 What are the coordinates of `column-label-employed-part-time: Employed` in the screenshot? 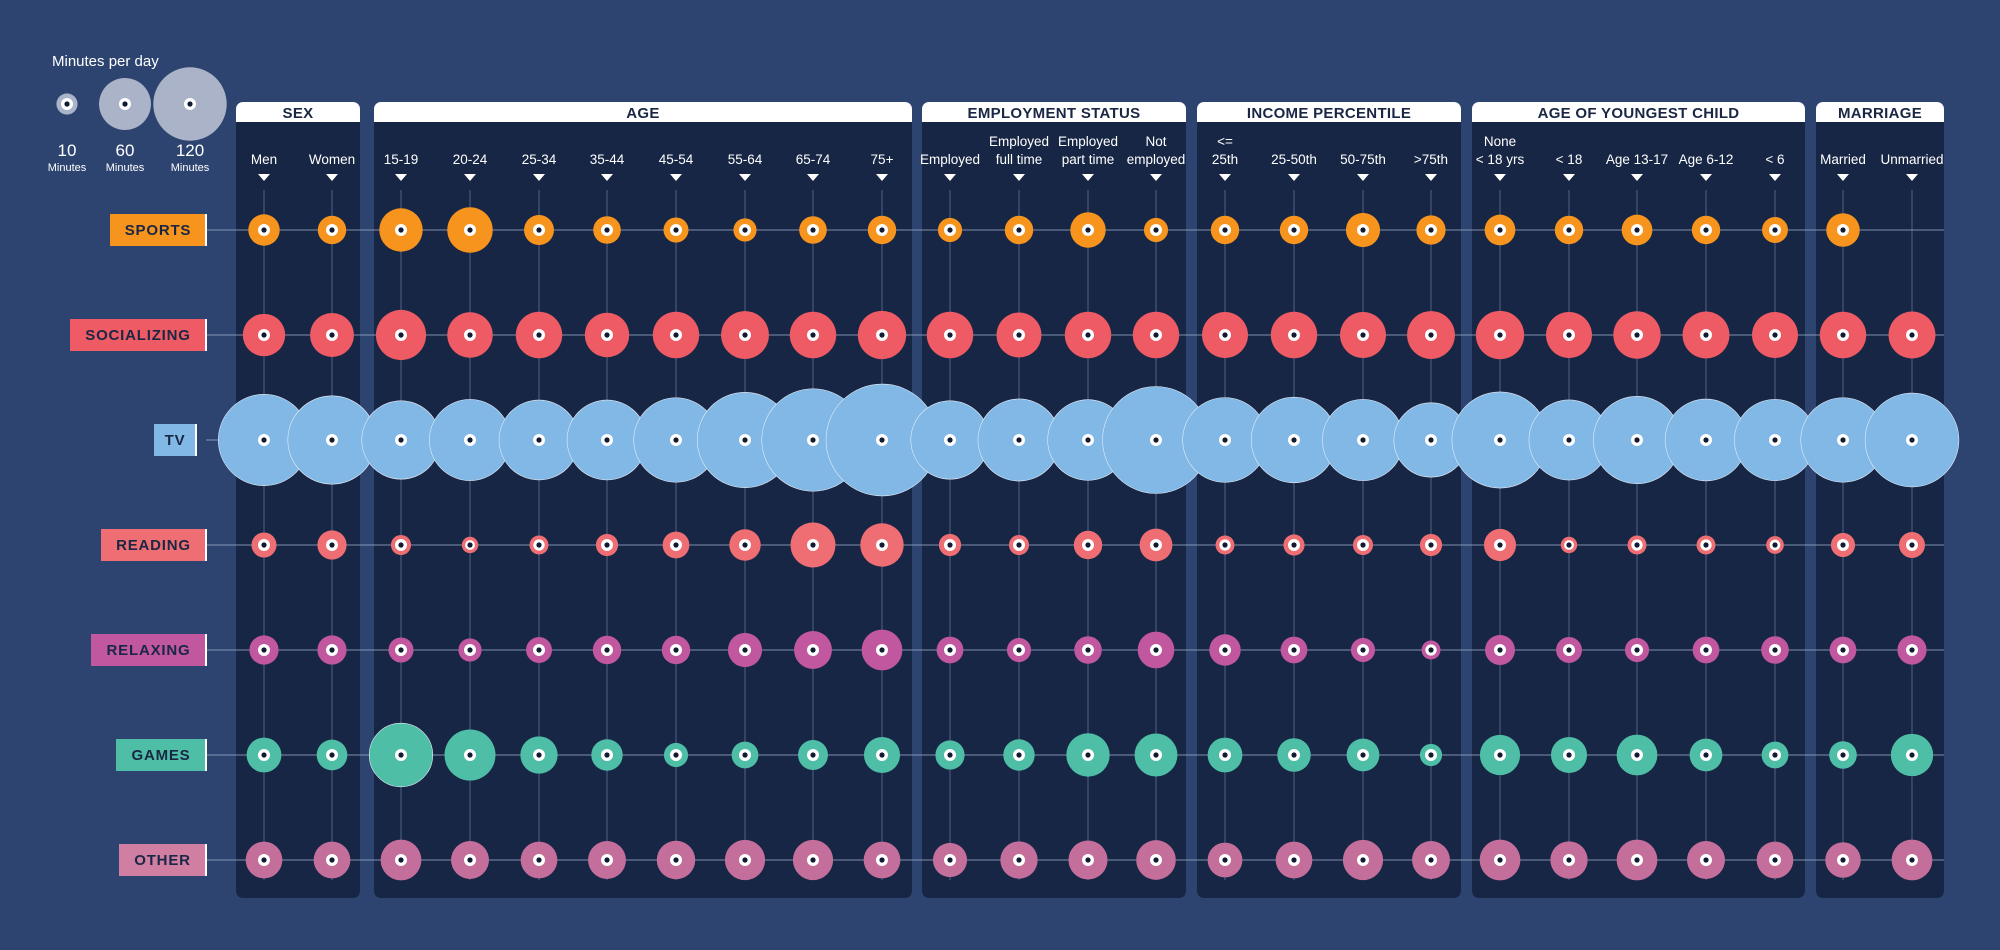 It's located at (1088, 141).